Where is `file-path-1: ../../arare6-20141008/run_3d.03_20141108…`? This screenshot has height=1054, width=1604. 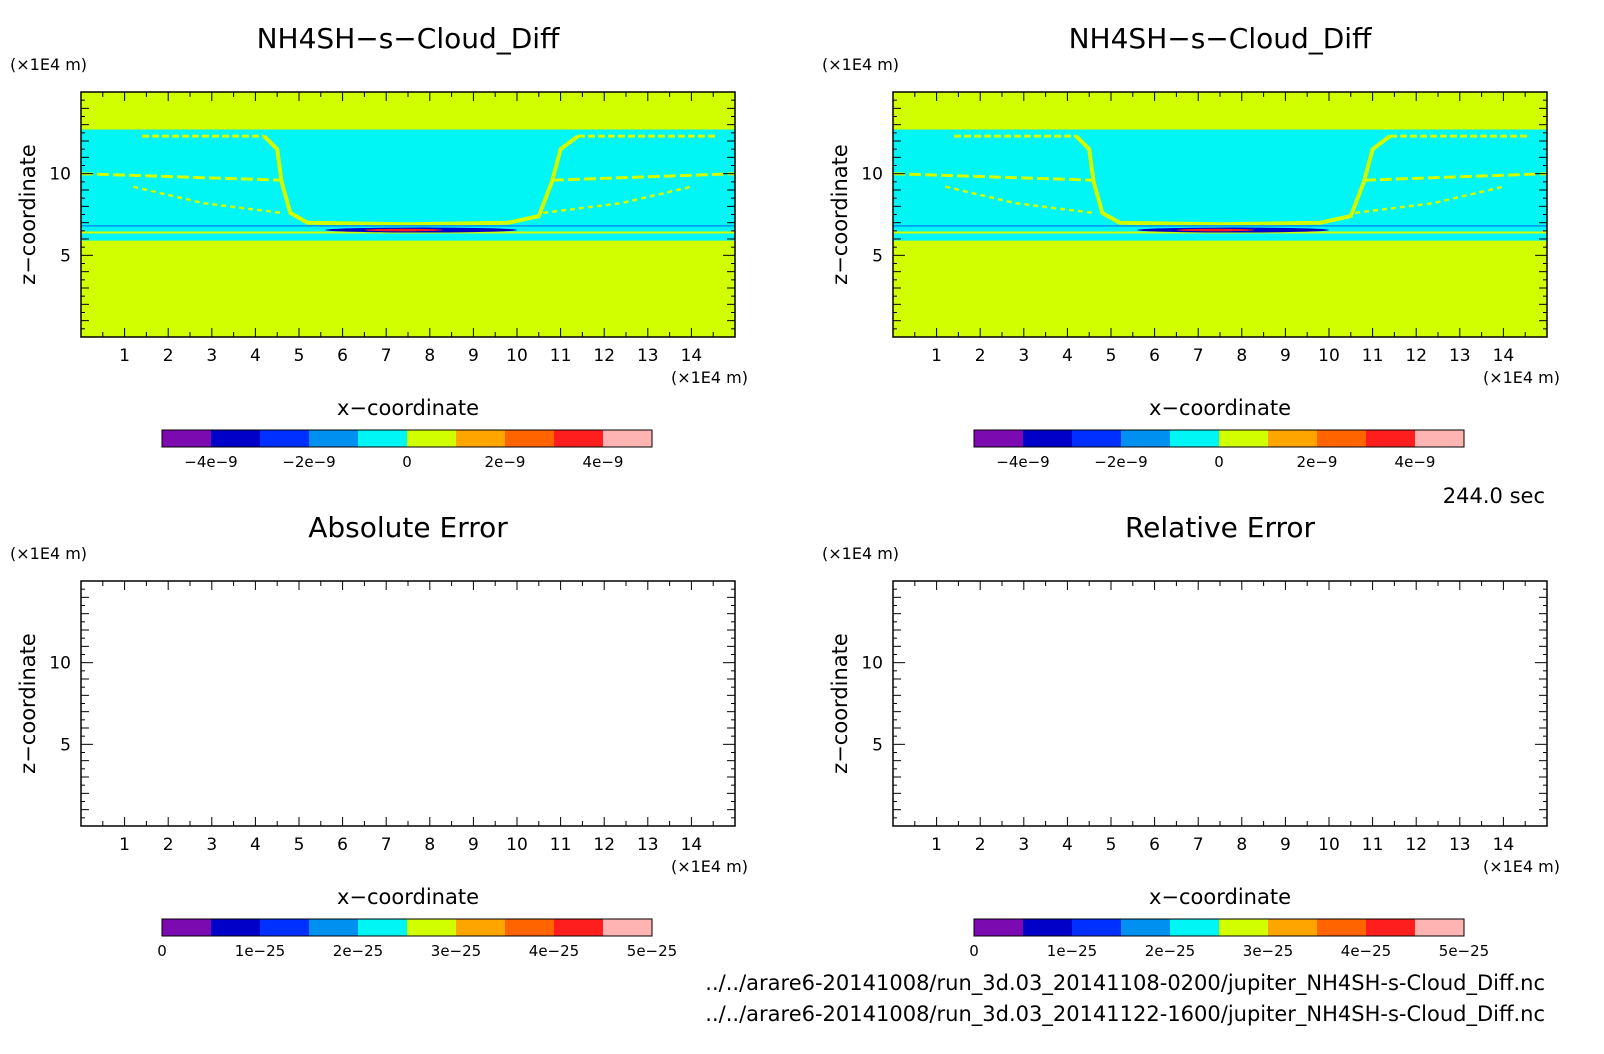
file-path-1: ../../arare6-20141008/run_3d.03_20141108… is located at coordinates (1125, 983).